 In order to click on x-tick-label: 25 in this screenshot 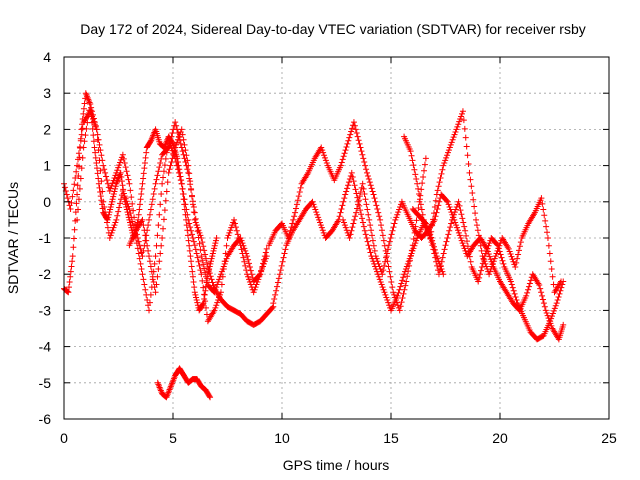, I will do `click(609, 438)`.